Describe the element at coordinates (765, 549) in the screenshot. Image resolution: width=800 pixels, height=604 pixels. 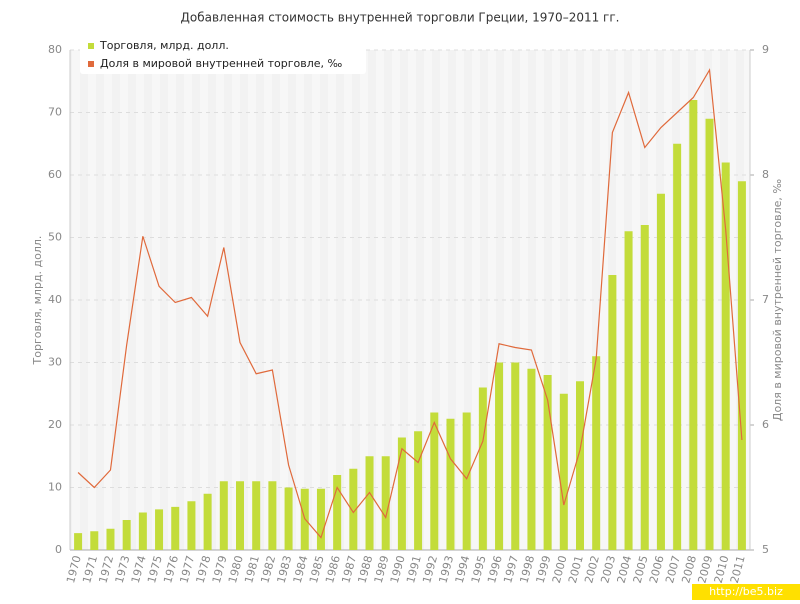
I see `y2-tick-label: 5` at that location.